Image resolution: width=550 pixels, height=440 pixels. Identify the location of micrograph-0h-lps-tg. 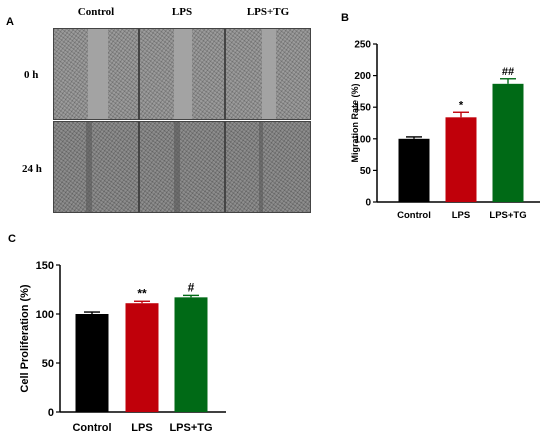
(268, 74).